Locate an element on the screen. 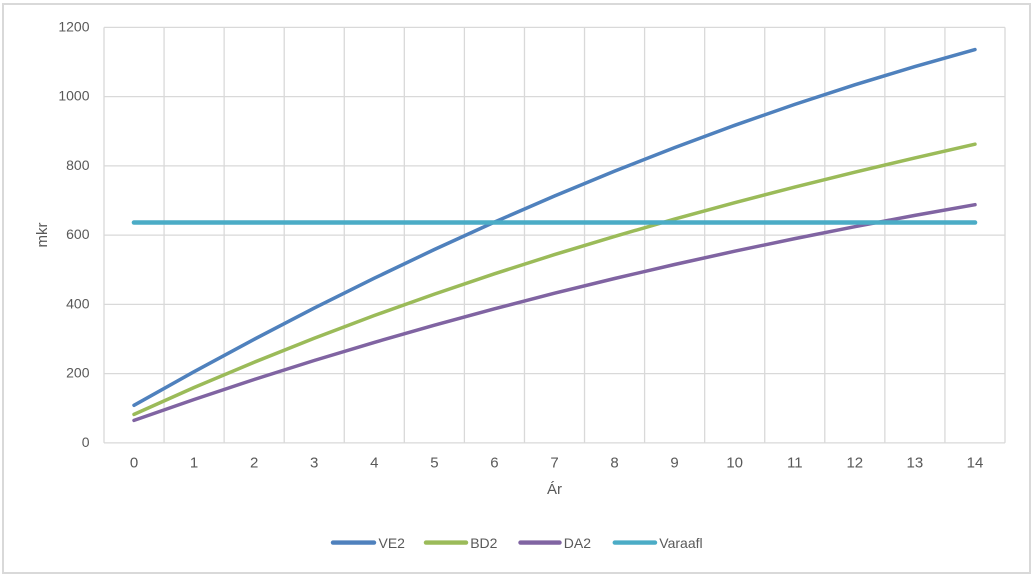  svg-text: Ár is located at coordinates (554, 489).